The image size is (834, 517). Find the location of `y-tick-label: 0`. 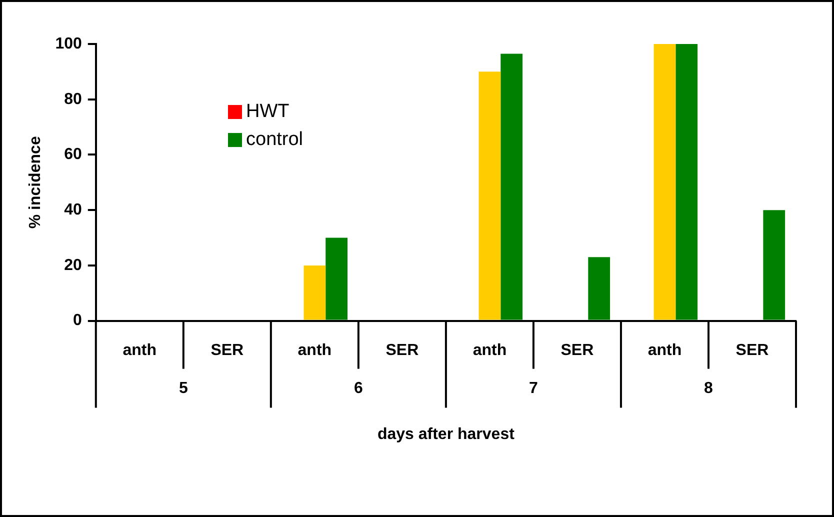

y-tick-label: 0 is located at coordinates (77, 321).